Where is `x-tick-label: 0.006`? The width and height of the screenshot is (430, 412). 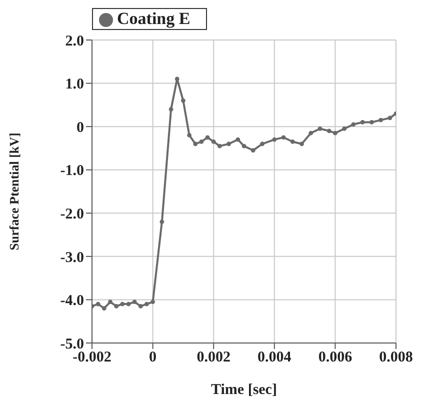 x-tick-label: 0.006 is located at coordinates (335, 358).